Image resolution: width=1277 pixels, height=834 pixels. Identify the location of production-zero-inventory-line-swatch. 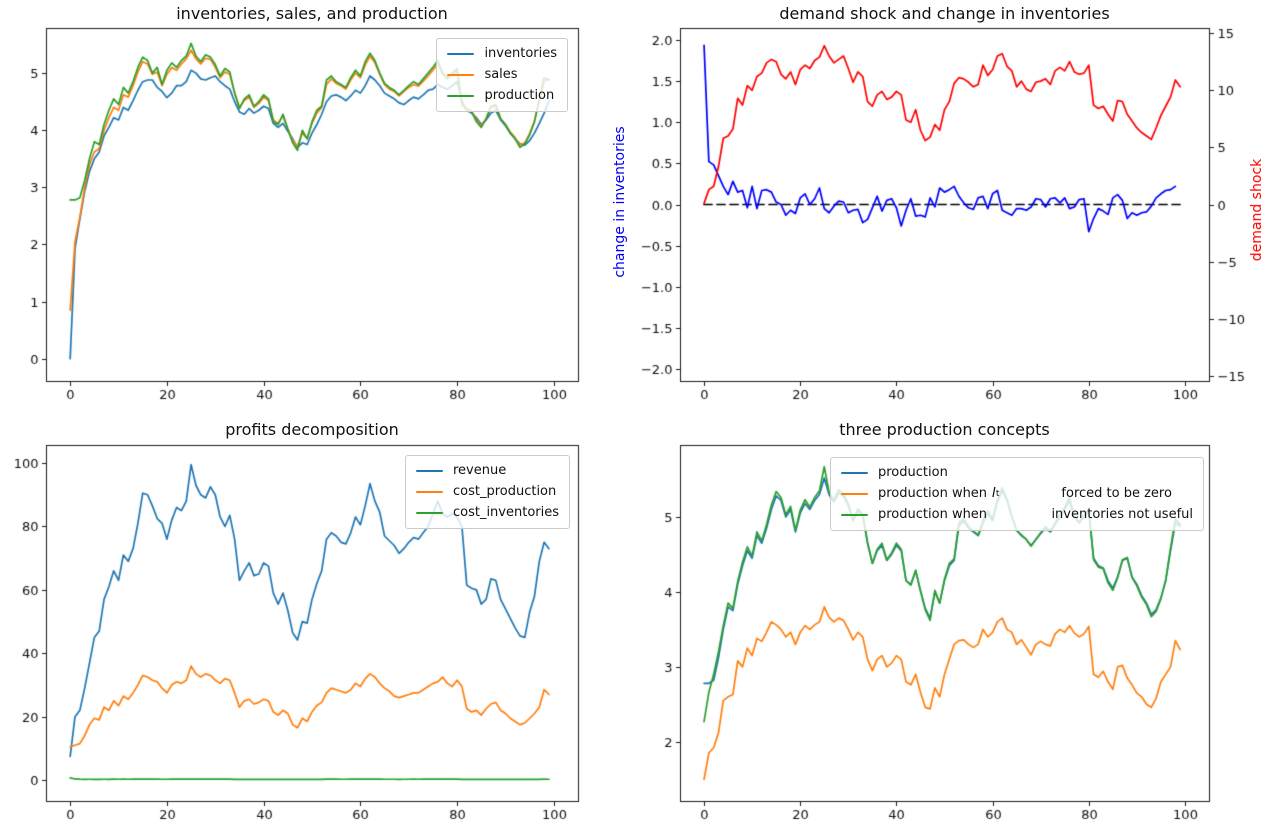
(854, 494).